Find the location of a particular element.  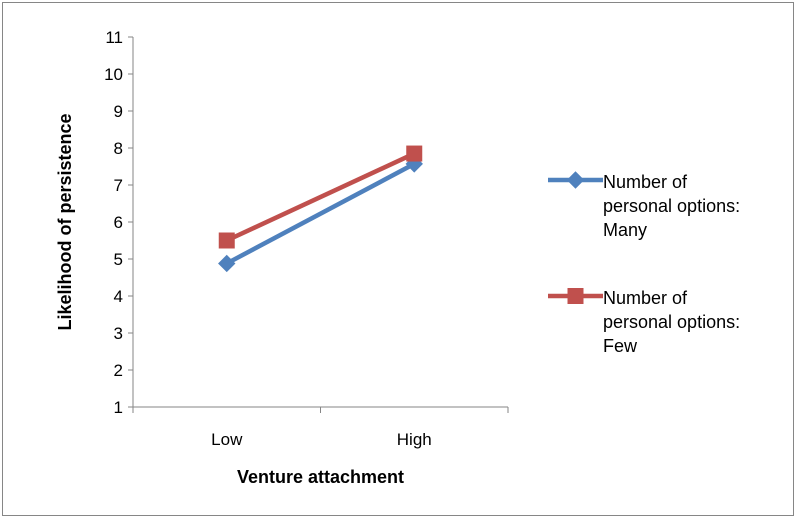

y-tick-label: 3 is located at coordinates (118, 333).